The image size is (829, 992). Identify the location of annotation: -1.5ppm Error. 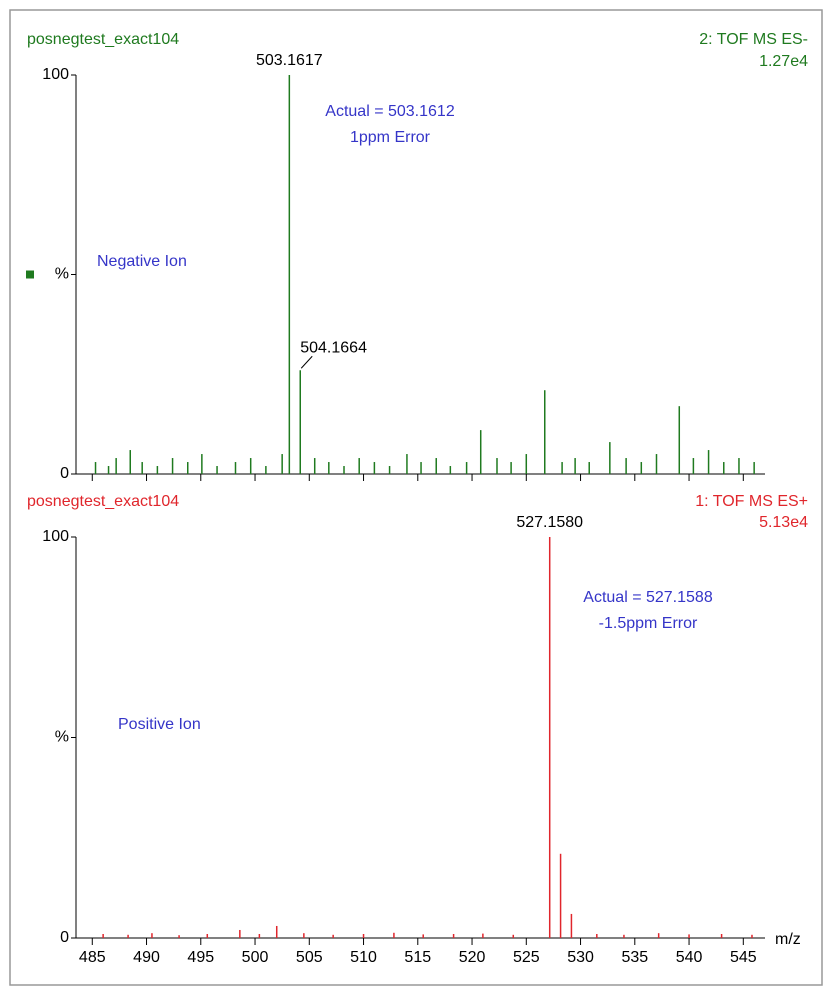
(648, 623).